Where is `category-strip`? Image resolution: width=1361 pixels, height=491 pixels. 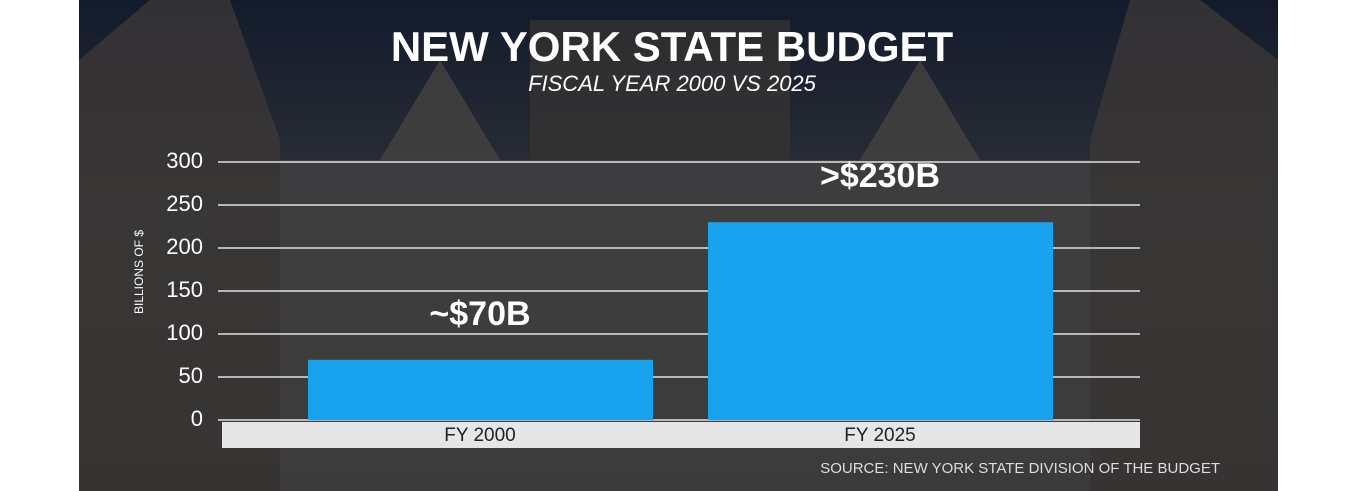 category-strip is located at coordinates (681, 435).